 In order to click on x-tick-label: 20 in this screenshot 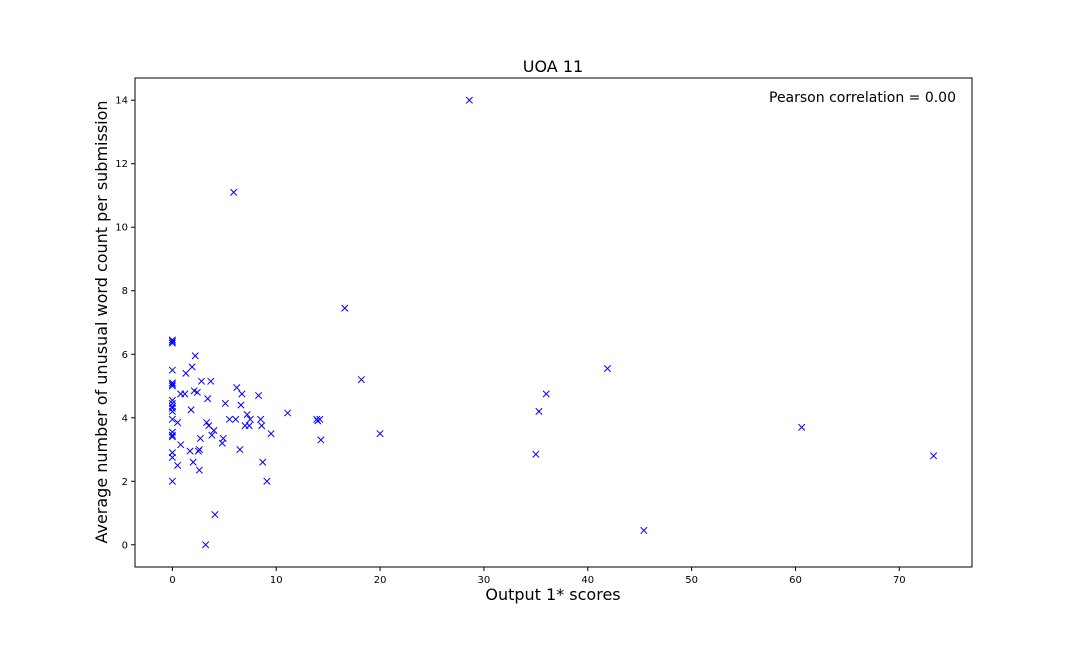, I will do `click(380, 580)`.